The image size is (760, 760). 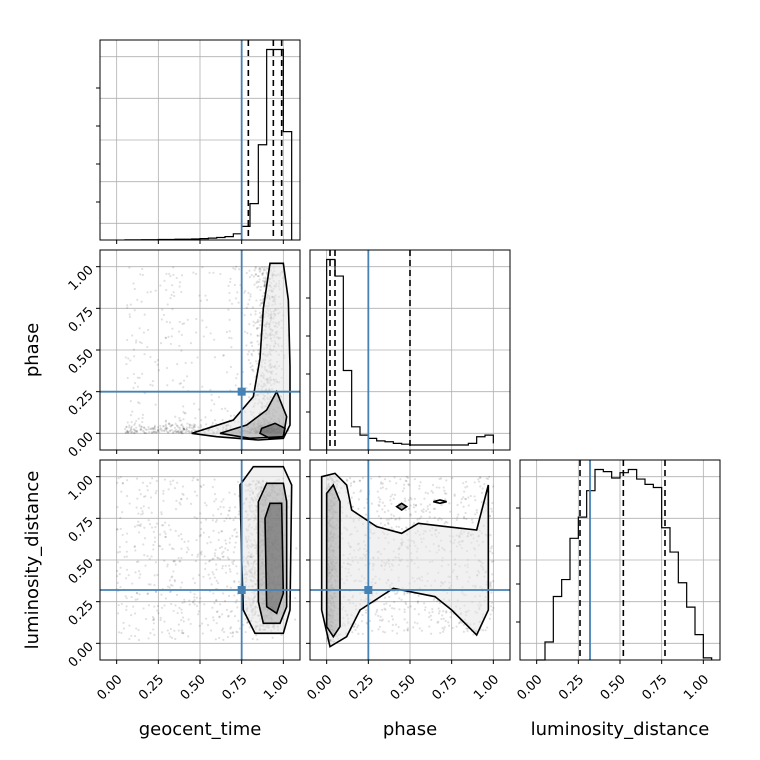 I want to click on x-tick-label: 0.75, so click(x=234, y=687).